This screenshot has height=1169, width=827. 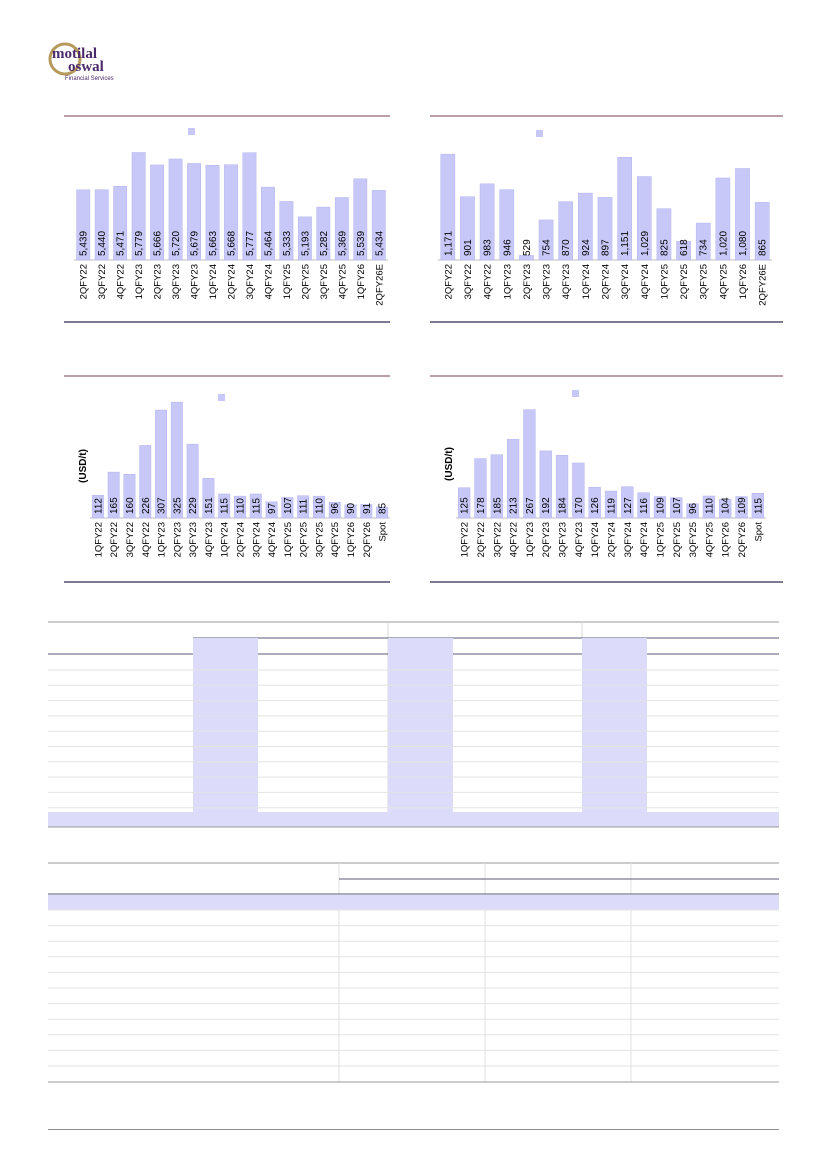 What do you see at coordinates (684, 247) in the screenshot?
I see `bar-value-label: 618` at bounding box center [684, 247].